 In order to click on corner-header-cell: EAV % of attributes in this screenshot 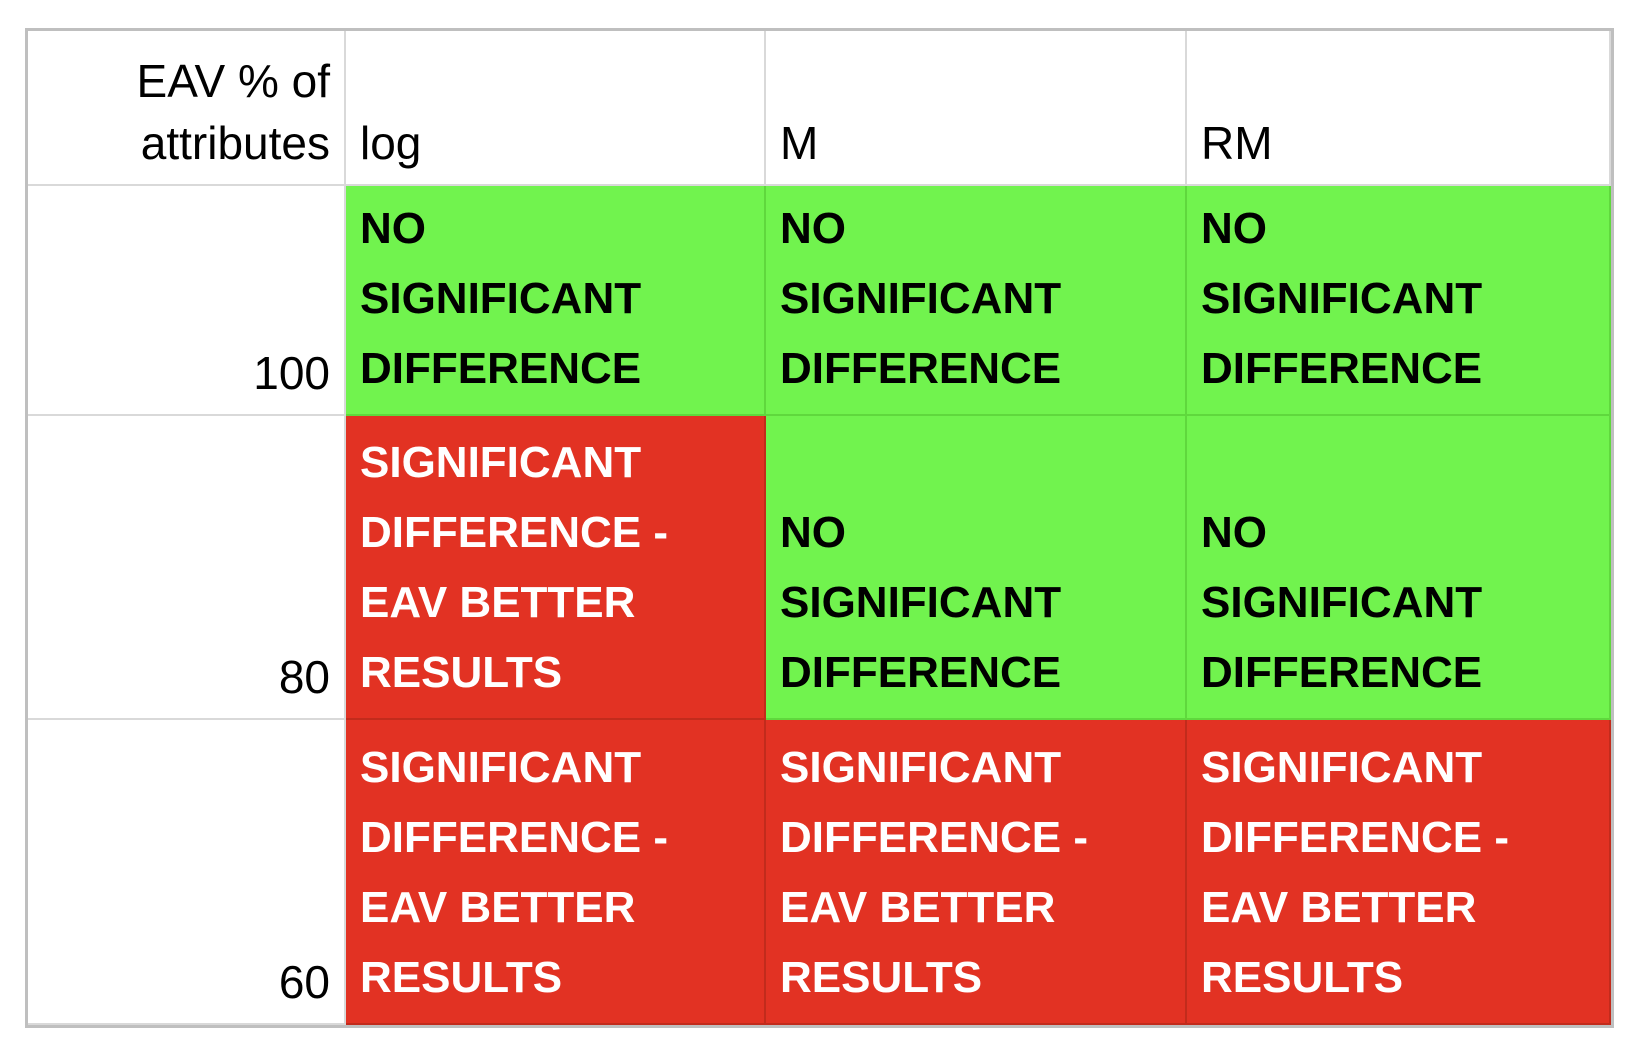, I will do `click(187, 108)`.